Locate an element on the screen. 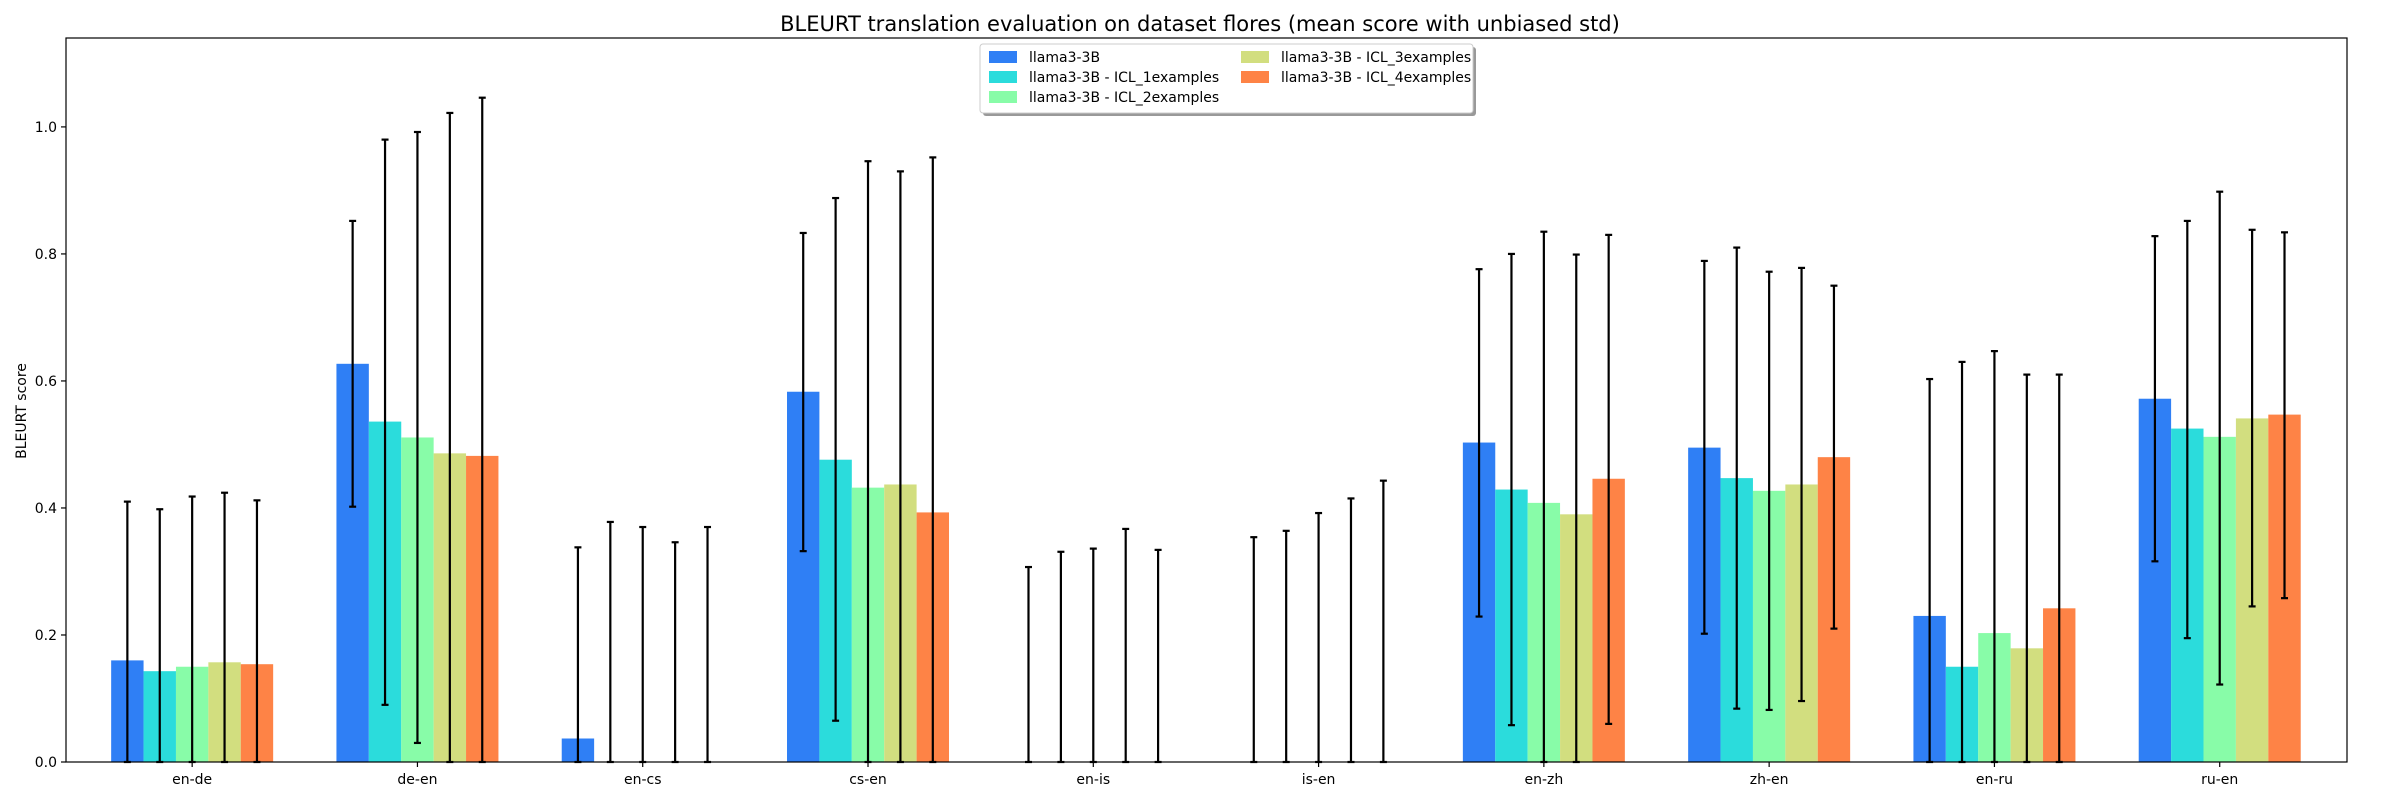 The width and height of the screenshot is (2400, 800). legend-entry-4: llama3-3B - ICL_4examples is located at coordinates (1356, 78).